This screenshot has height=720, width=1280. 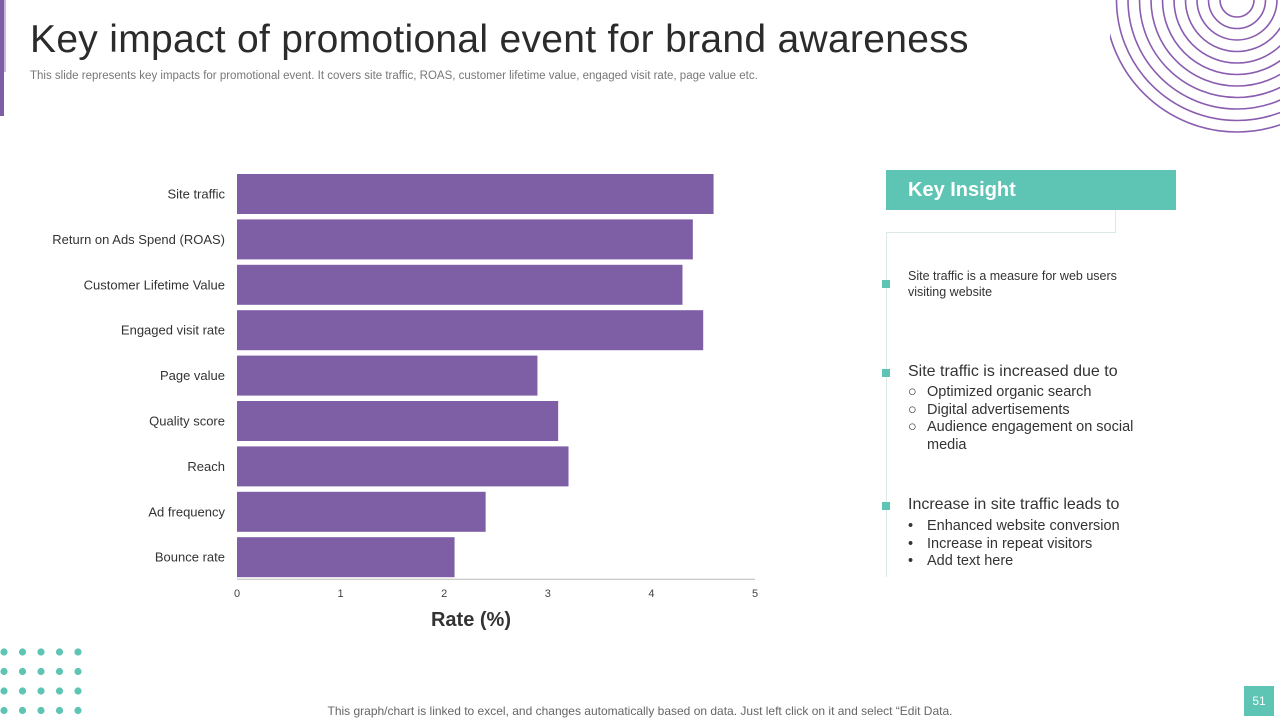 What do you see at coordinates (886, 404) in the screenshot?
I see `insight-vertical-line` at bounding box center [886, 404].